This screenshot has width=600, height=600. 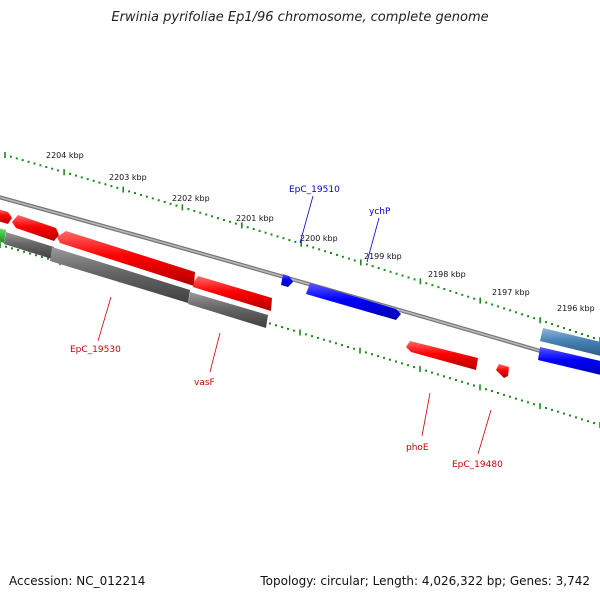 What do you see at coordinates (353, 301) in the screenshot?
I see `gene-arrow-ychp` at bounding box center [353, 301].